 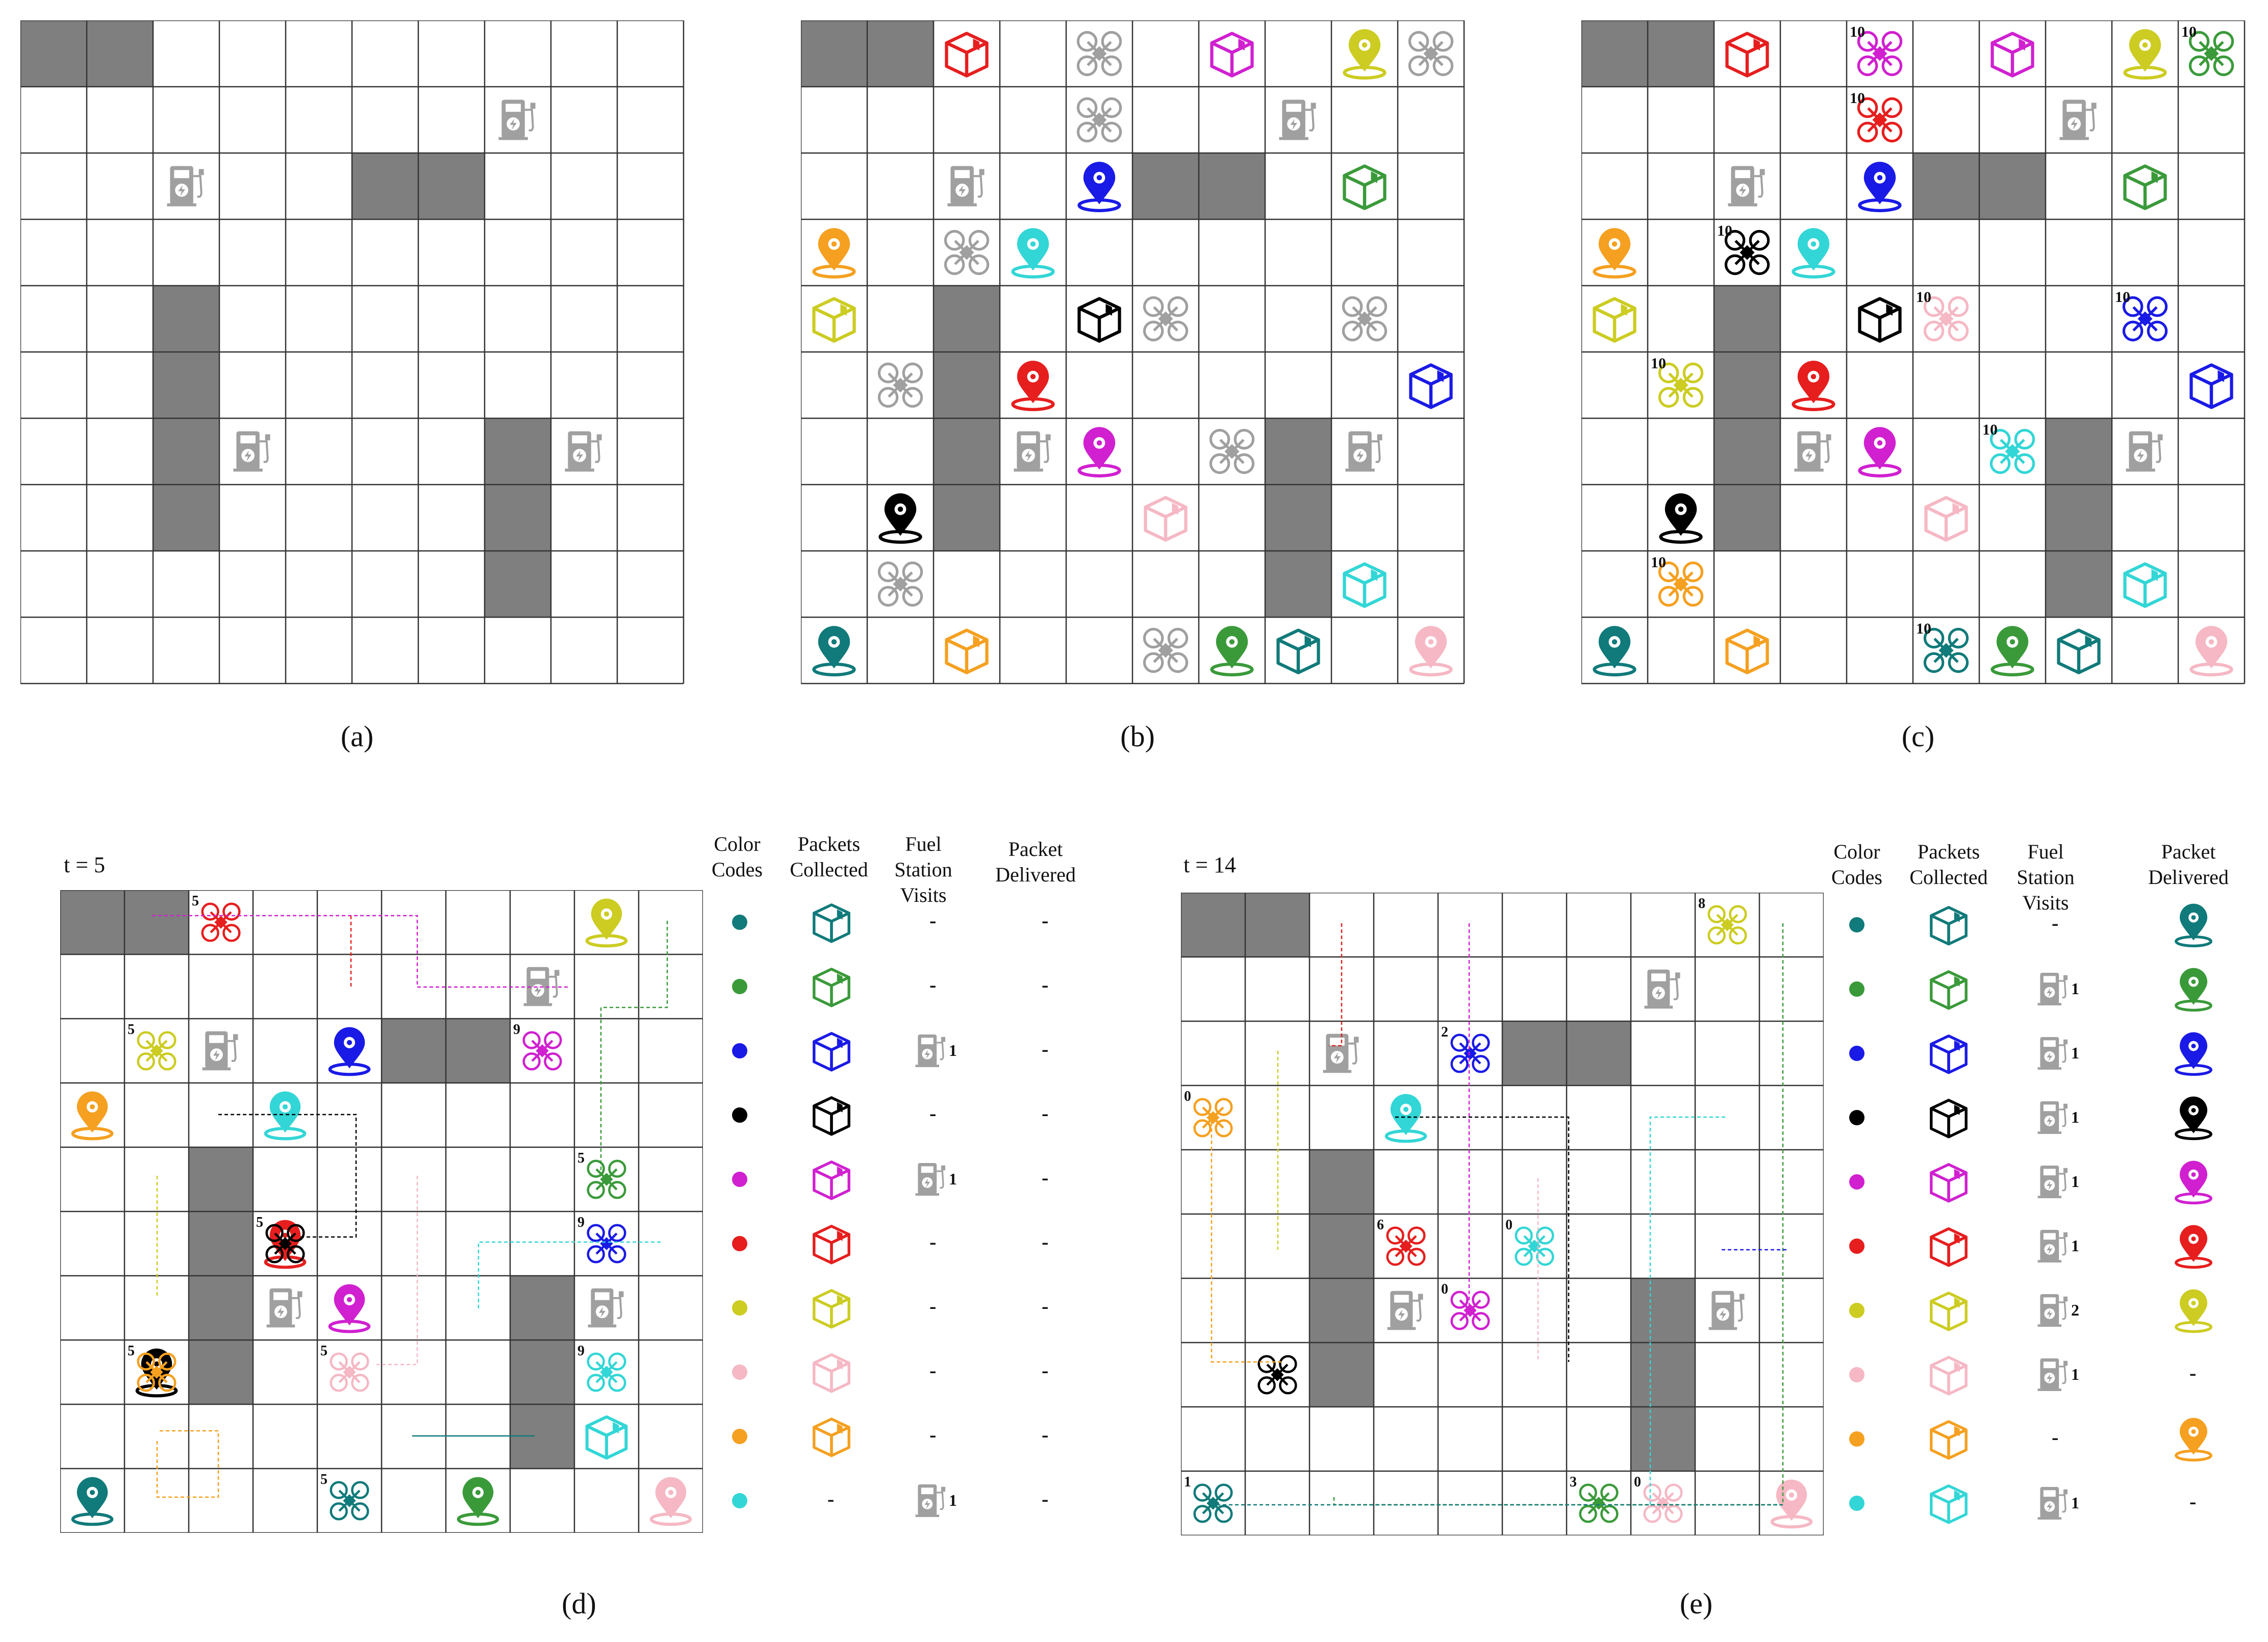 I want to click on legend-header-packet-delivered-e: Packet Delivered, so click(x=2188, y=865).